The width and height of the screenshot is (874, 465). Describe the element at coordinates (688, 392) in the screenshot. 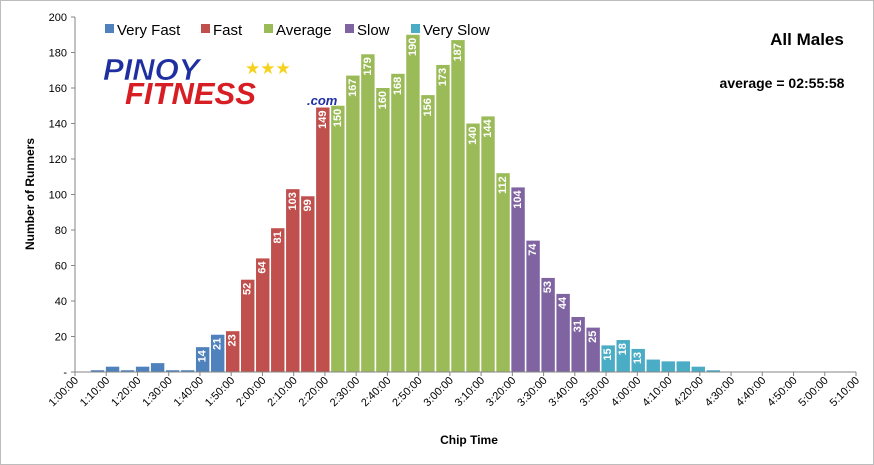

I see `x-tick-label: 4:20:00` at that location.